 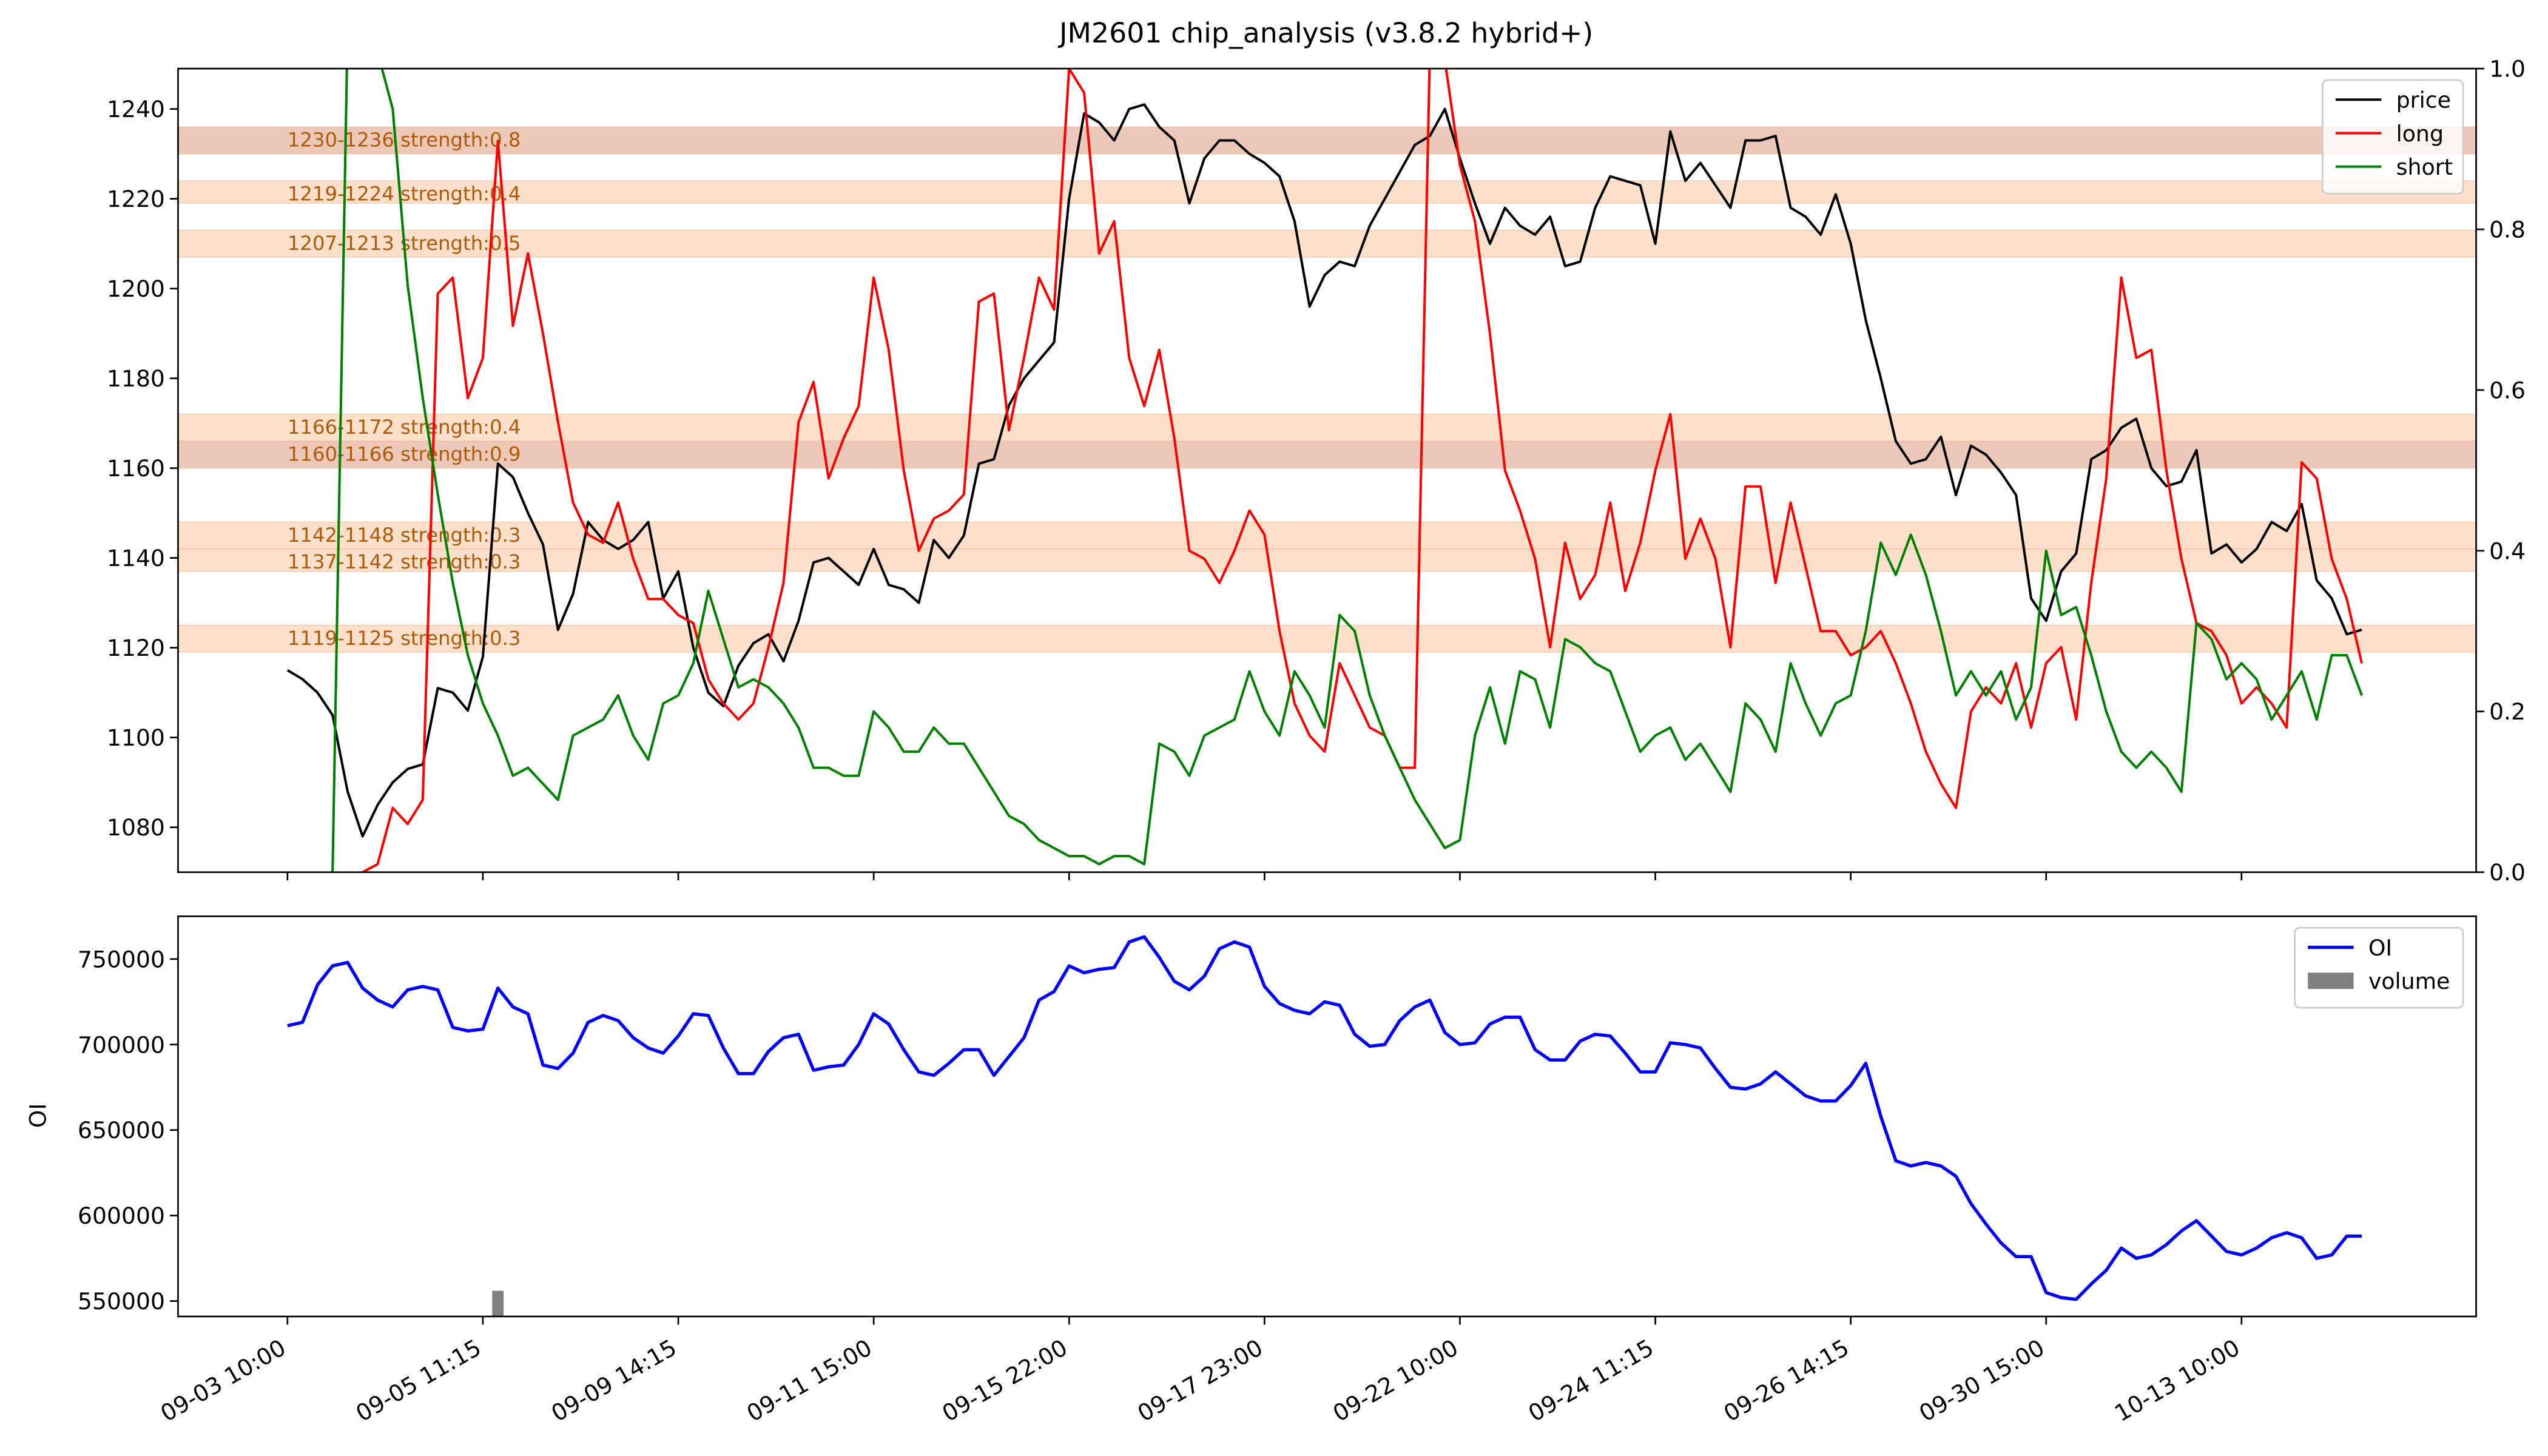 I want to click on y-tick-label: 1140, so click(x=136, y=558).